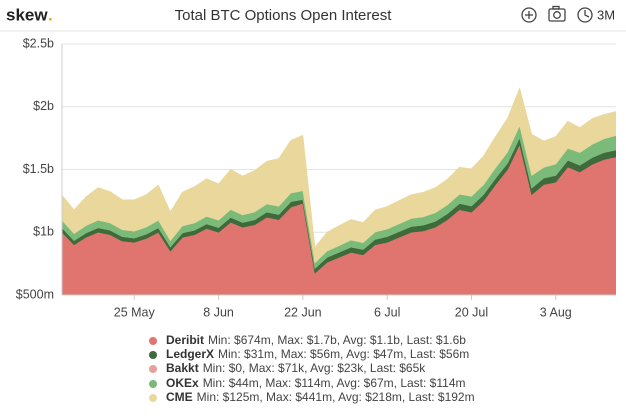 This screenshot has height=419, width=626. I want to click on legend-name: OKEx, so click(182, 383).